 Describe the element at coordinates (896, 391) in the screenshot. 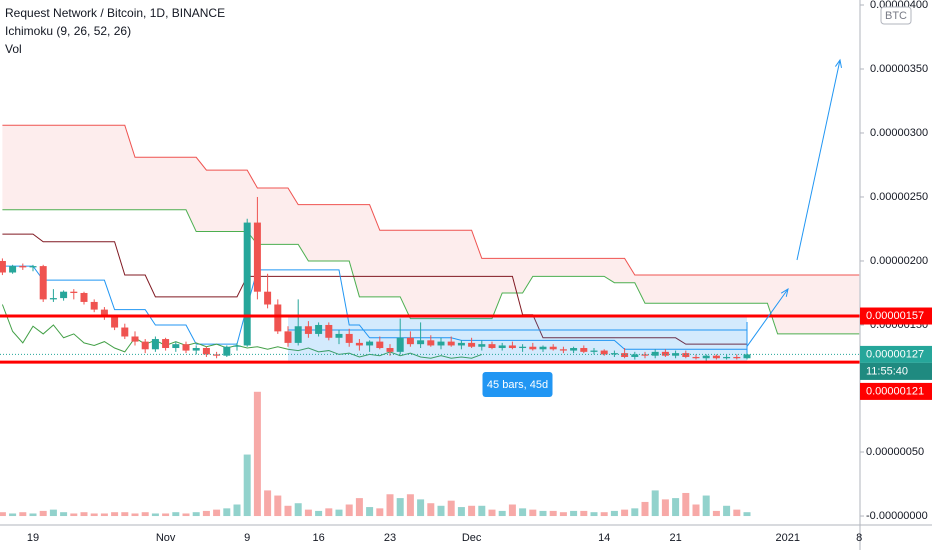

I see `hline-label-box` at that location.